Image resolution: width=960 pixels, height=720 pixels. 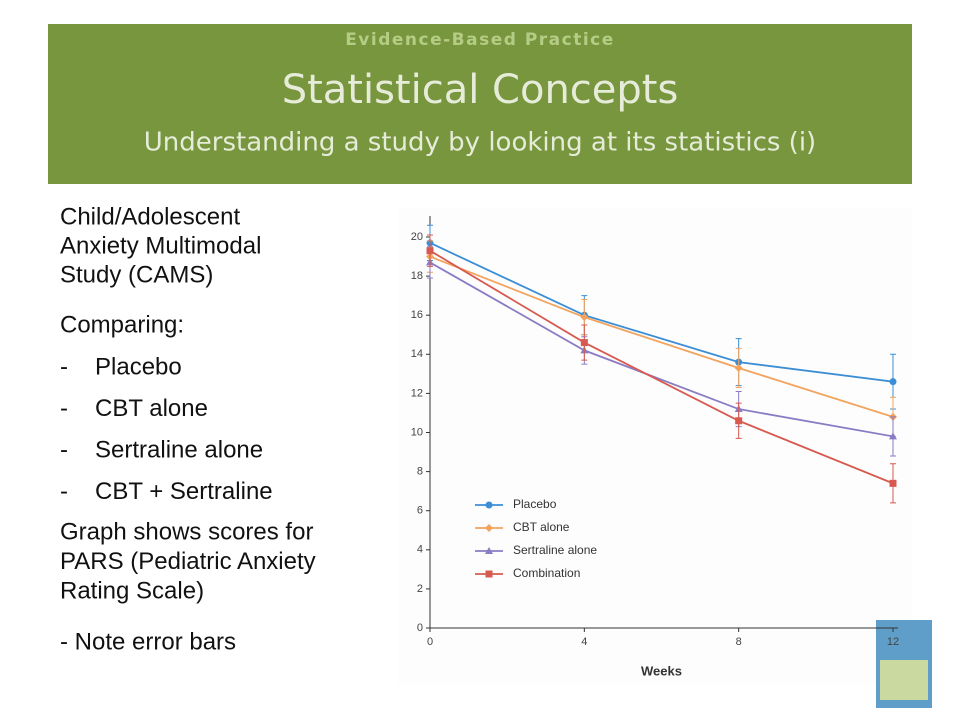 I want to click on body-text: Sertraline alone, so click(x=179, y=449).